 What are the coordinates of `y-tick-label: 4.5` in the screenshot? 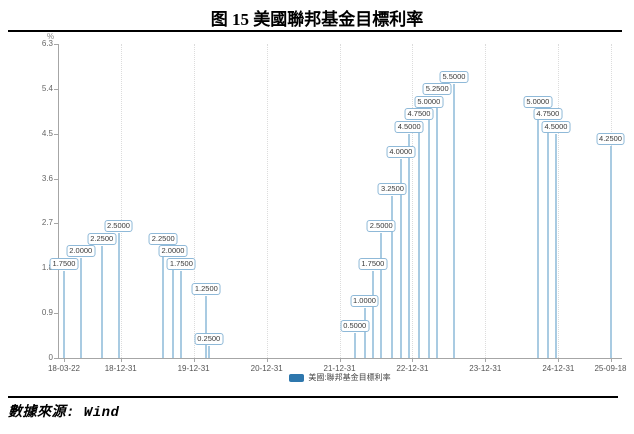 It's located at (47, 133).